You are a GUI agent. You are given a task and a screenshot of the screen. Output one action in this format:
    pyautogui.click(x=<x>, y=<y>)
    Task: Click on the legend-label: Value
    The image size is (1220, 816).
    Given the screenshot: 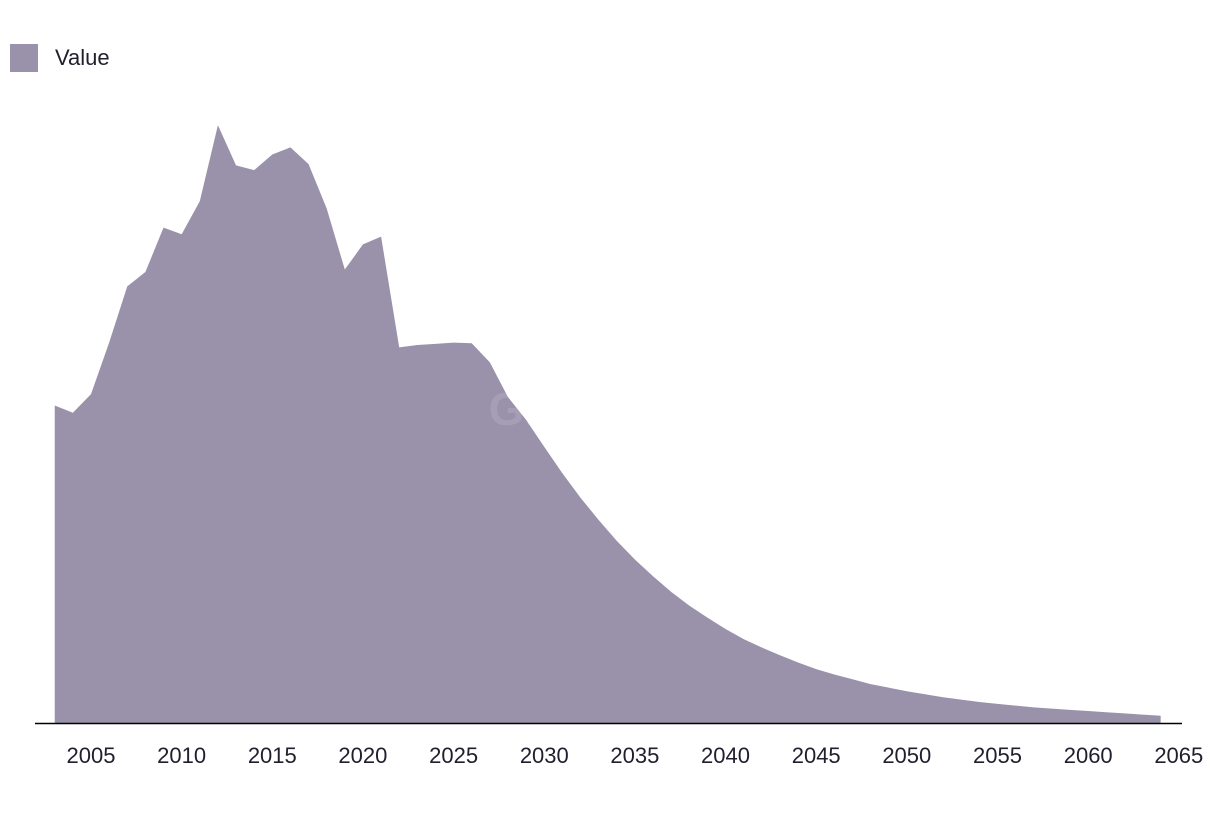 What is the action you would take?
    pyautogui.click(x=82, y=57)
    